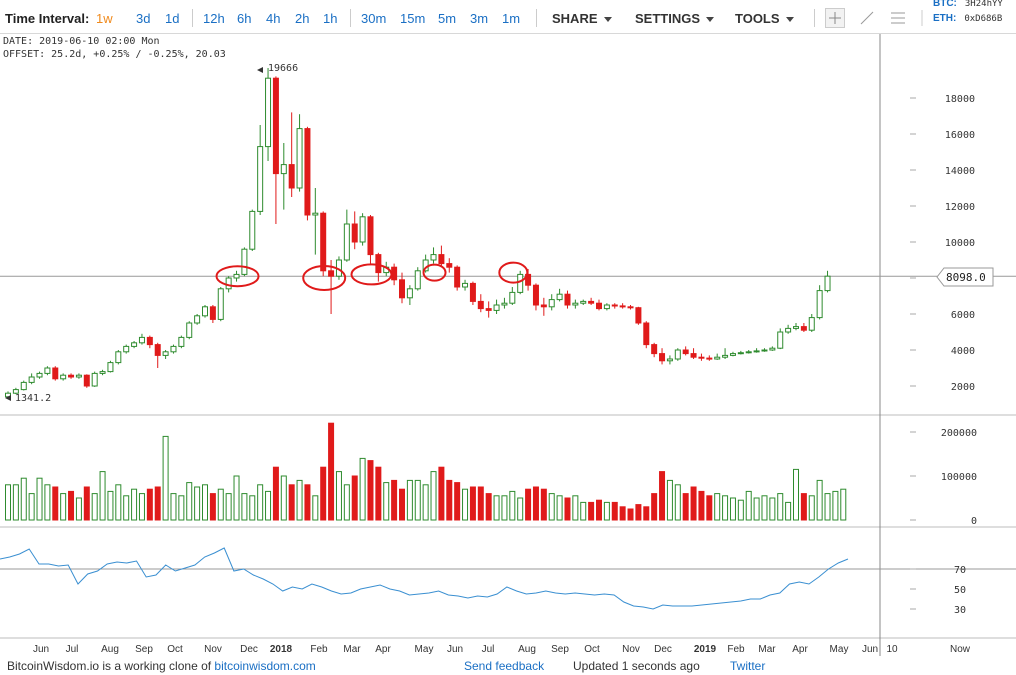 The width and height of the screenshot is (1016, 675). Describe the element at coordinates (960, 171) in the screenshot. I see `price-tick-label: 14000` at that location.